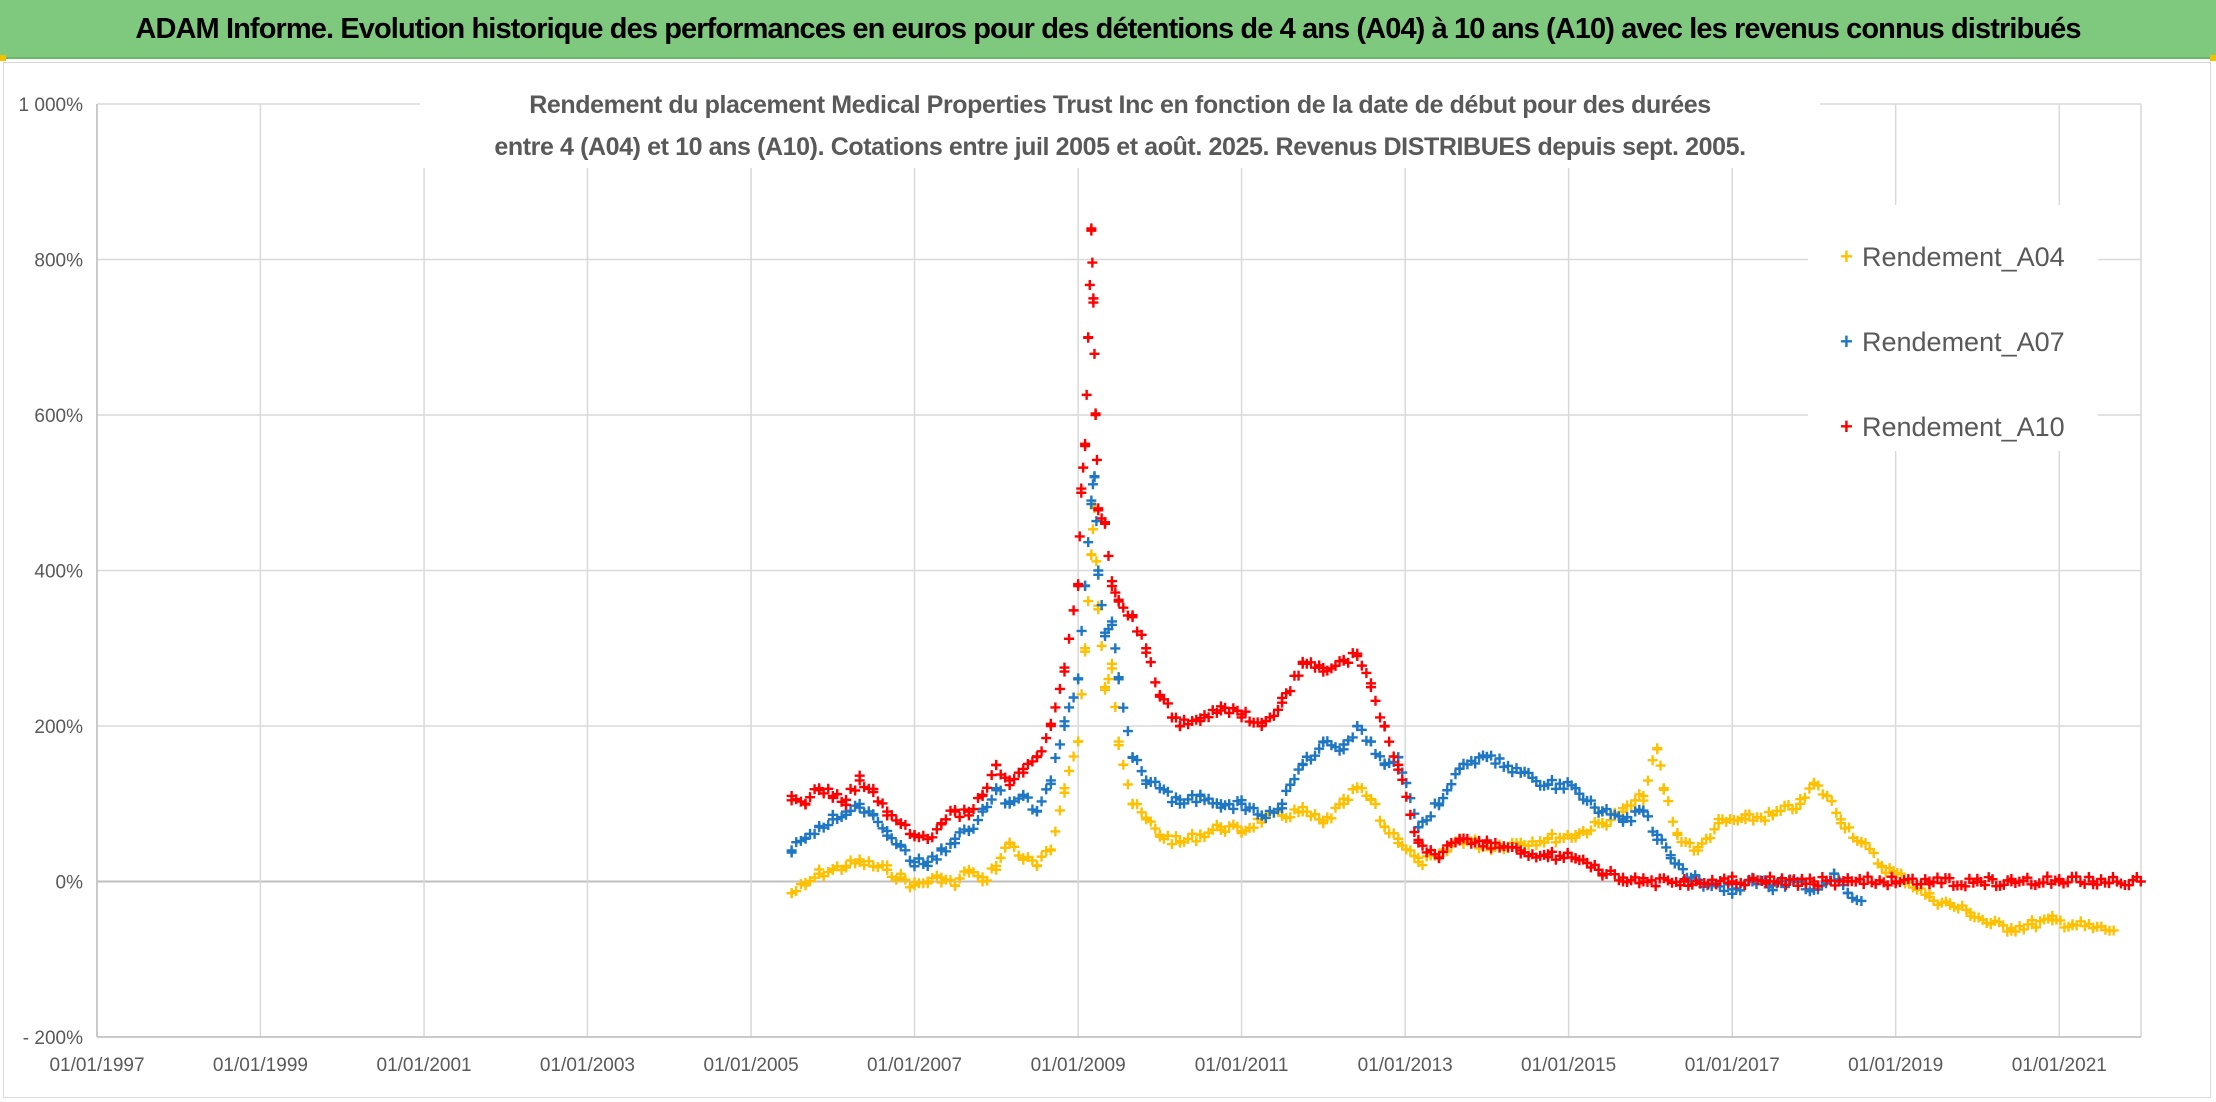 This screenshot has height=1102, width=2216. I want to click on x-tick-label: 01/01/1999, so click(260, 1065).